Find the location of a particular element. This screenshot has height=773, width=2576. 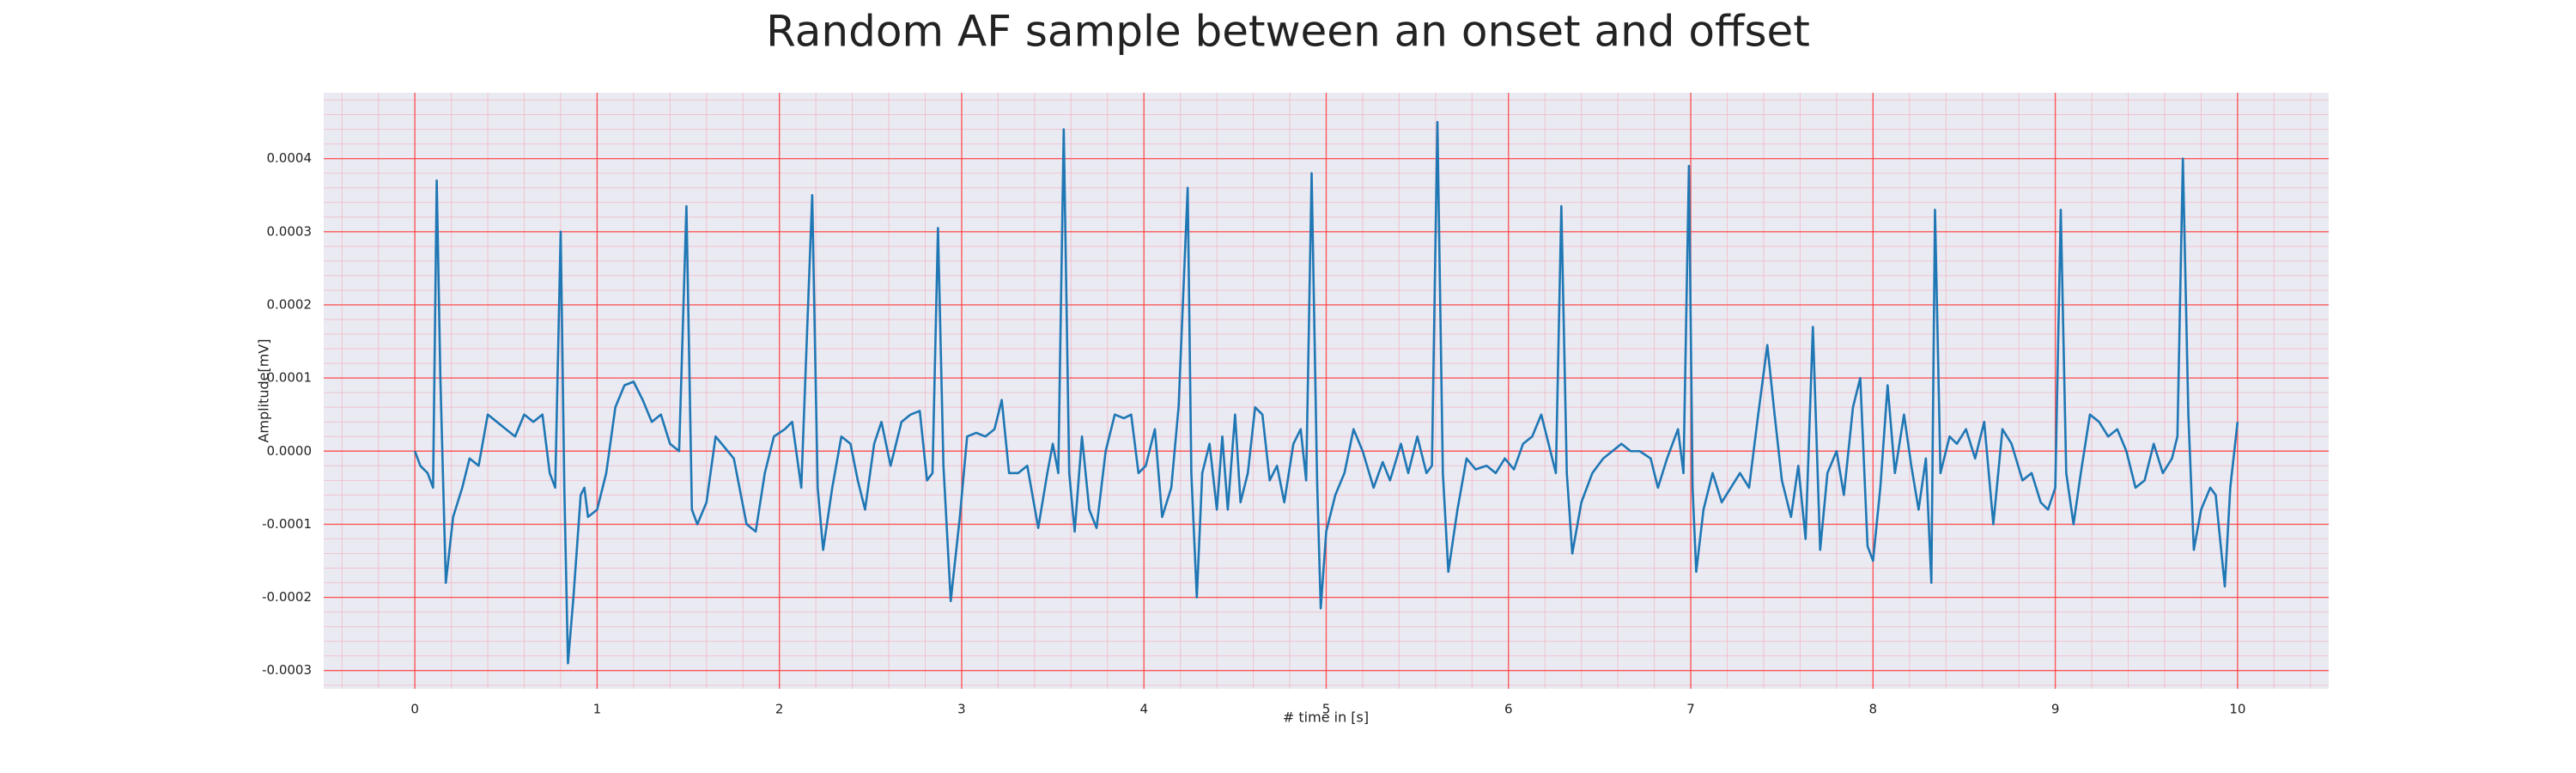

y-tick-label: 0.0002 is located at coordinates (290, 304).